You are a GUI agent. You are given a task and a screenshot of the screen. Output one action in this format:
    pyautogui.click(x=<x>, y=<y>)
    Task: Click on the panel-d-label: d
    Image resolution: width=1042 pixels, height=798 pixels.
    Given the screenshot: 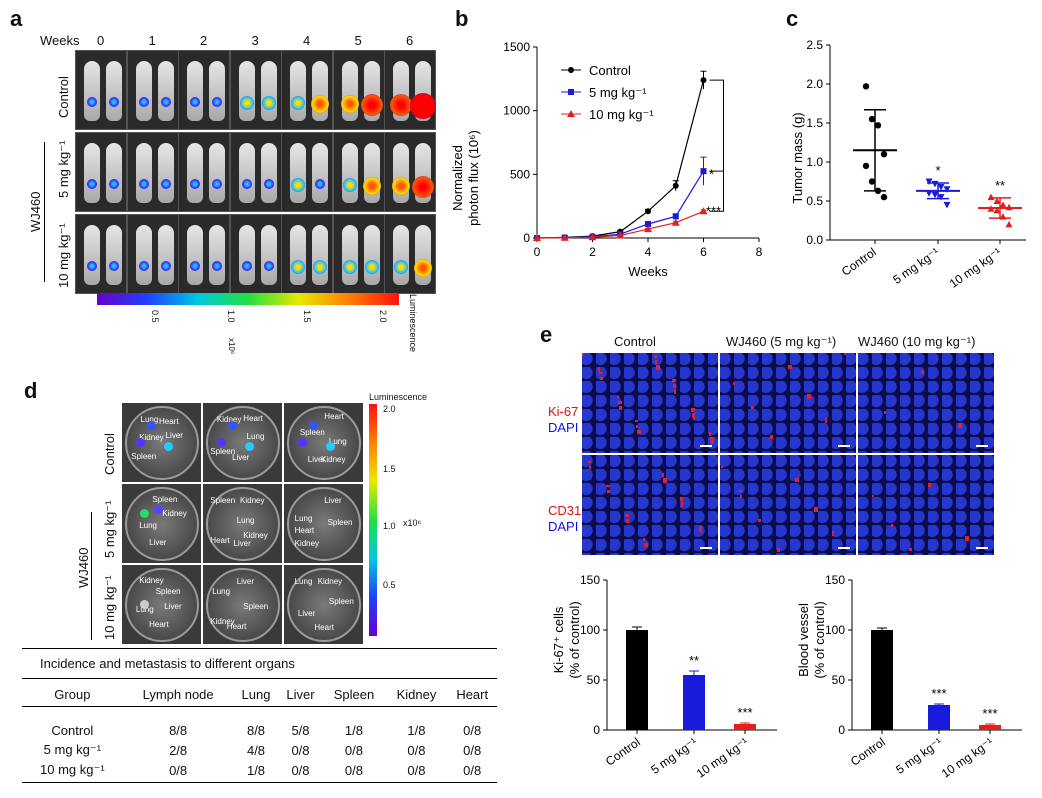 What is the action you would take?
    pyautogui.click(x=31, y=390)
    